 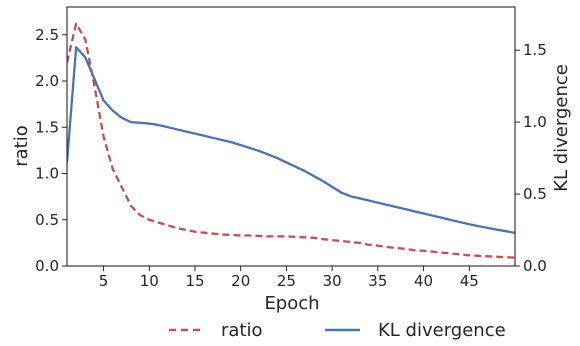 I want to click on legend-label-ratio: ratio, so click(x=242, y=330).